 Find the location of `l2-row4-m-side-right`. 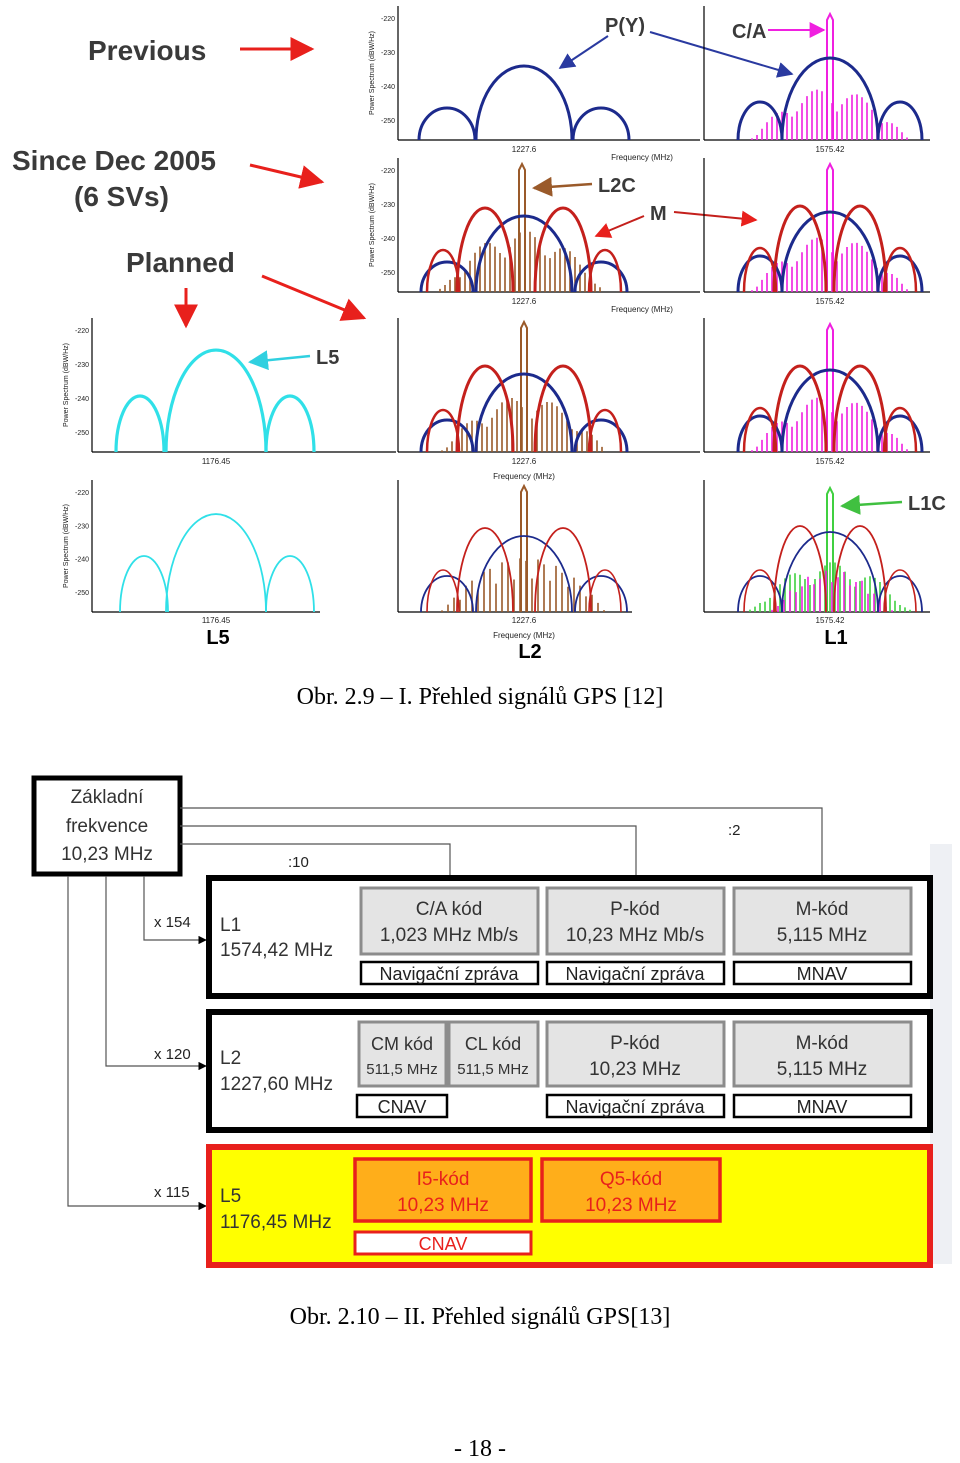

l2-row4-m-side-right is located at coordinates (605, 591).